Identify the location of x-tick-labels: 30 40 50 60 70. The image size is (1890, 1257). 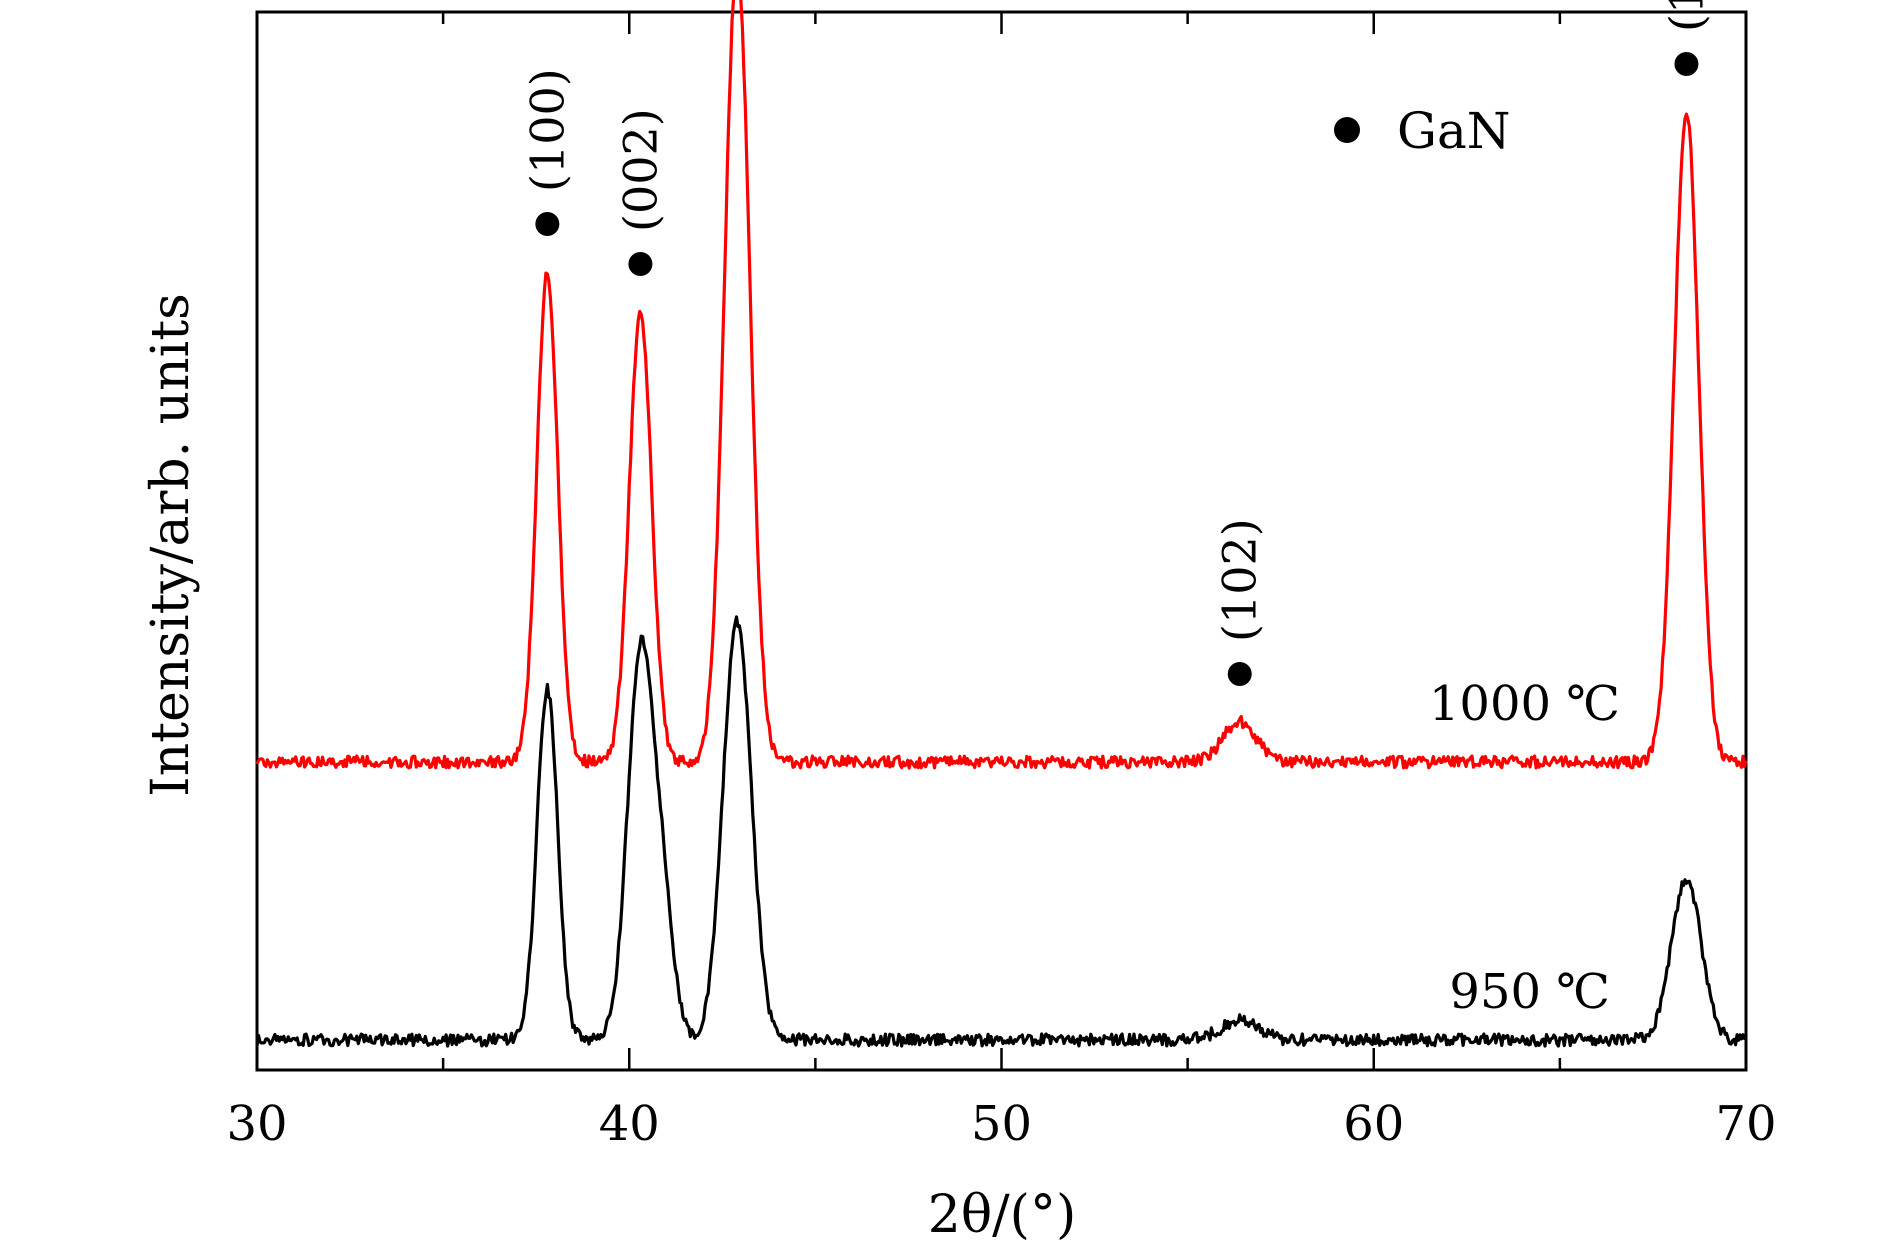
(1001, 1124).